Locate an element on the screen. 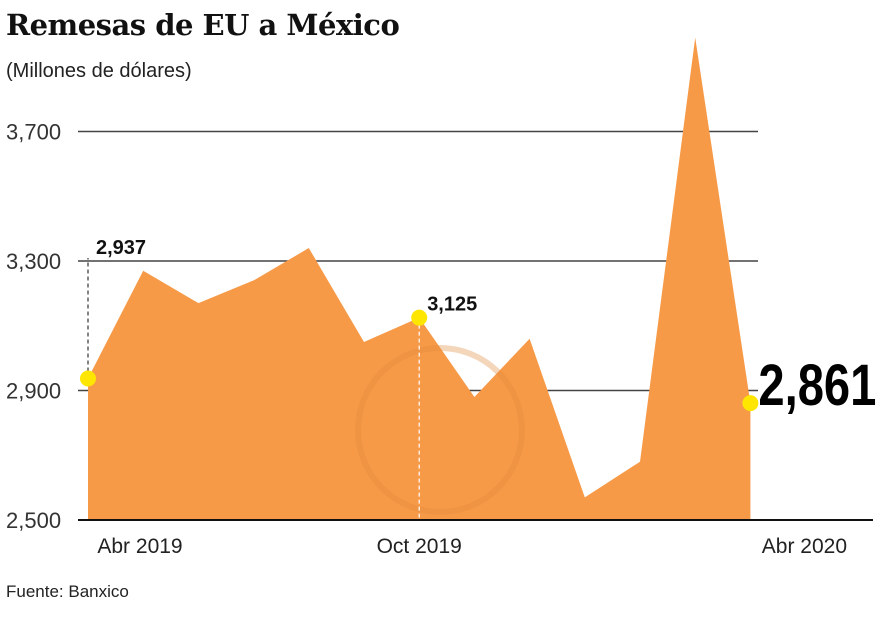 This screenshot has height=620, width=879. y-tick-label: 2,900 is located at coordinates (33, 391).